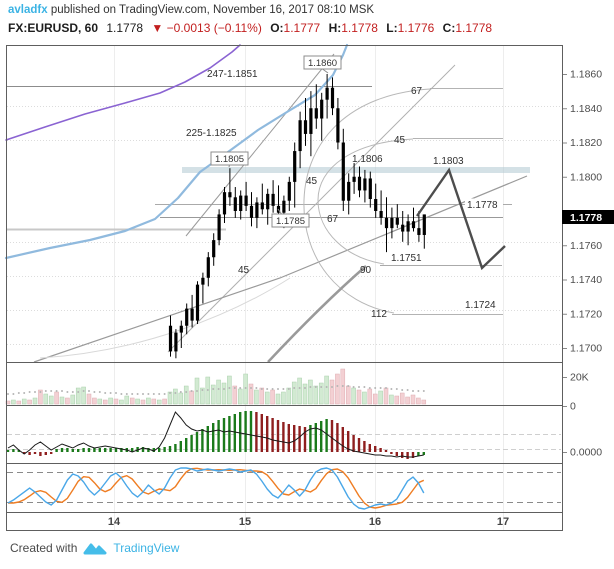 Image resolution: width=614 pixels, height=569 pixels. I want to click on forecast, so click(461, 219).